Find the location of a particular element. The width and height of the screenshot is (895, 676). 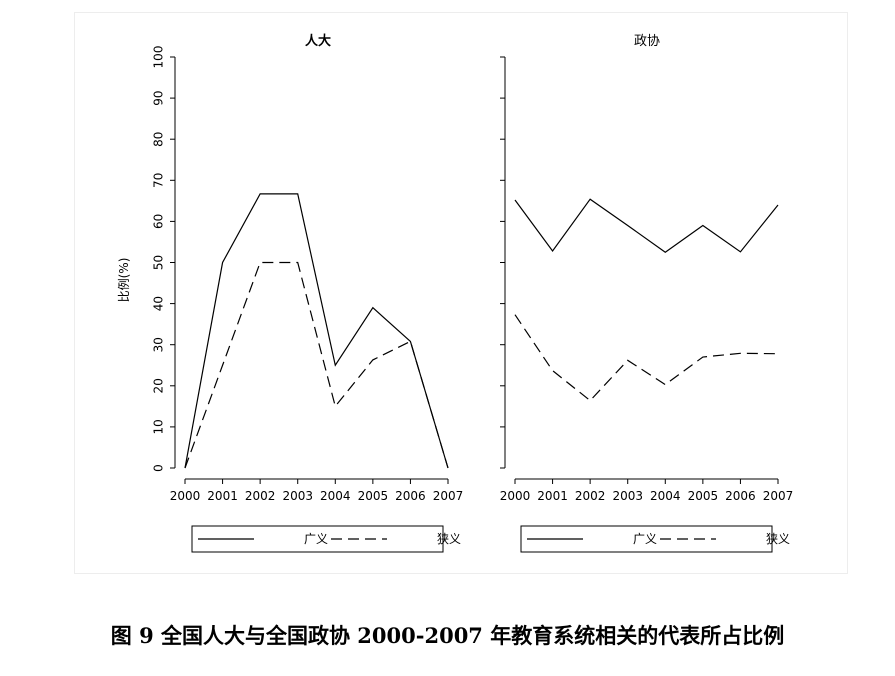

y-tick-label: 20 is located at coordinates (159, 385).